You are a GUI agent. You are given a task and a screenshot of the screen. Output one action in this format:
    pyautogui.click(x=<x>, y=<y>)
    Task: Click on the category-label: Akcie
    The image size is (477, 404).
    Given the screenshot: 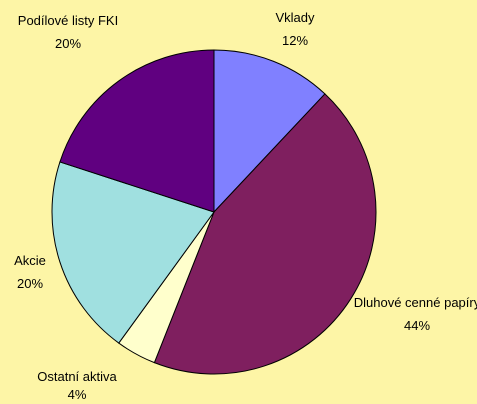 What is the action you would take?
    pyautogui.click(x=30, y=260)
    